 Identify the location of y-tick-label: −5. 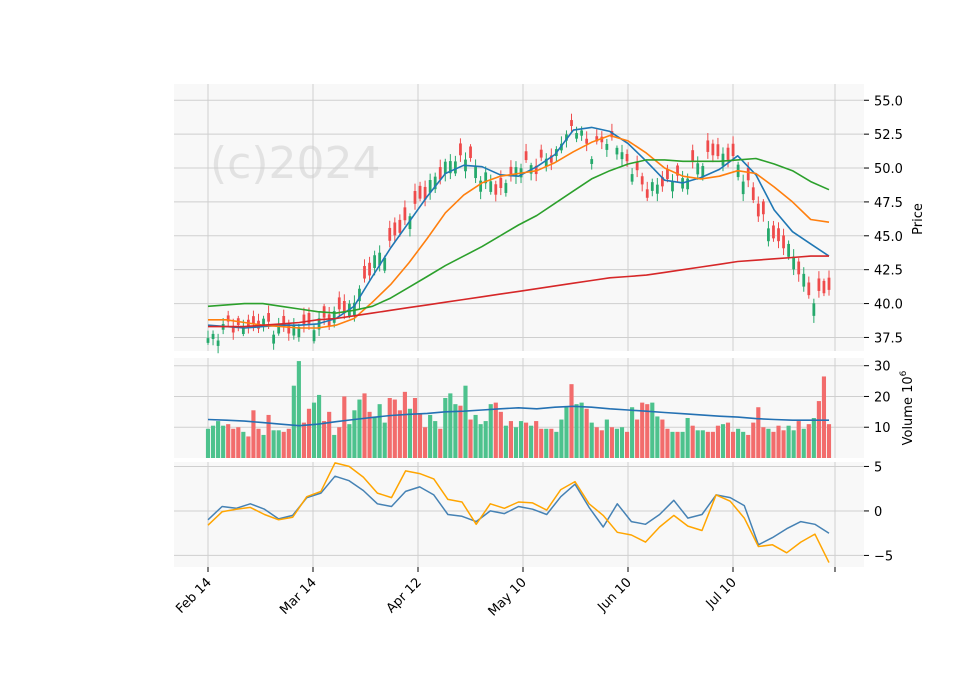
(883, 556).